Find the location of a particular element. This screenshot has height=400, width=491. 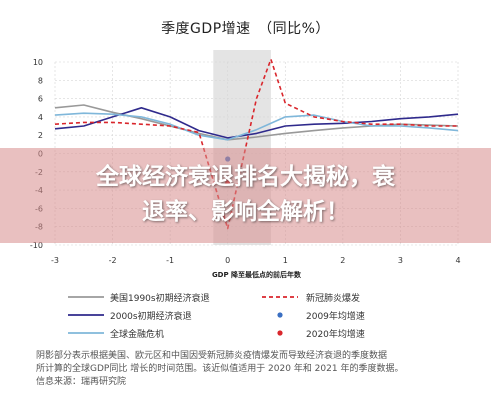

y-tick-label: 10 is located at coordinates (38, 62).